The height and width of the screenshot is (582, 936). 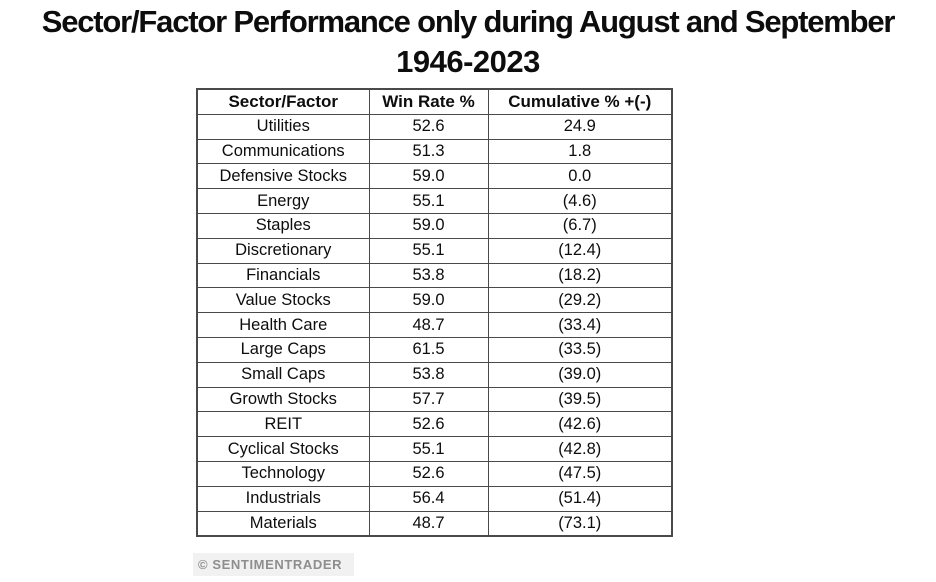 What do you see at coordinates (580, 101) in the screenshot?
I see `col-header-cumulative: Cumulative % +(-)` at bounding box center [580, 101].